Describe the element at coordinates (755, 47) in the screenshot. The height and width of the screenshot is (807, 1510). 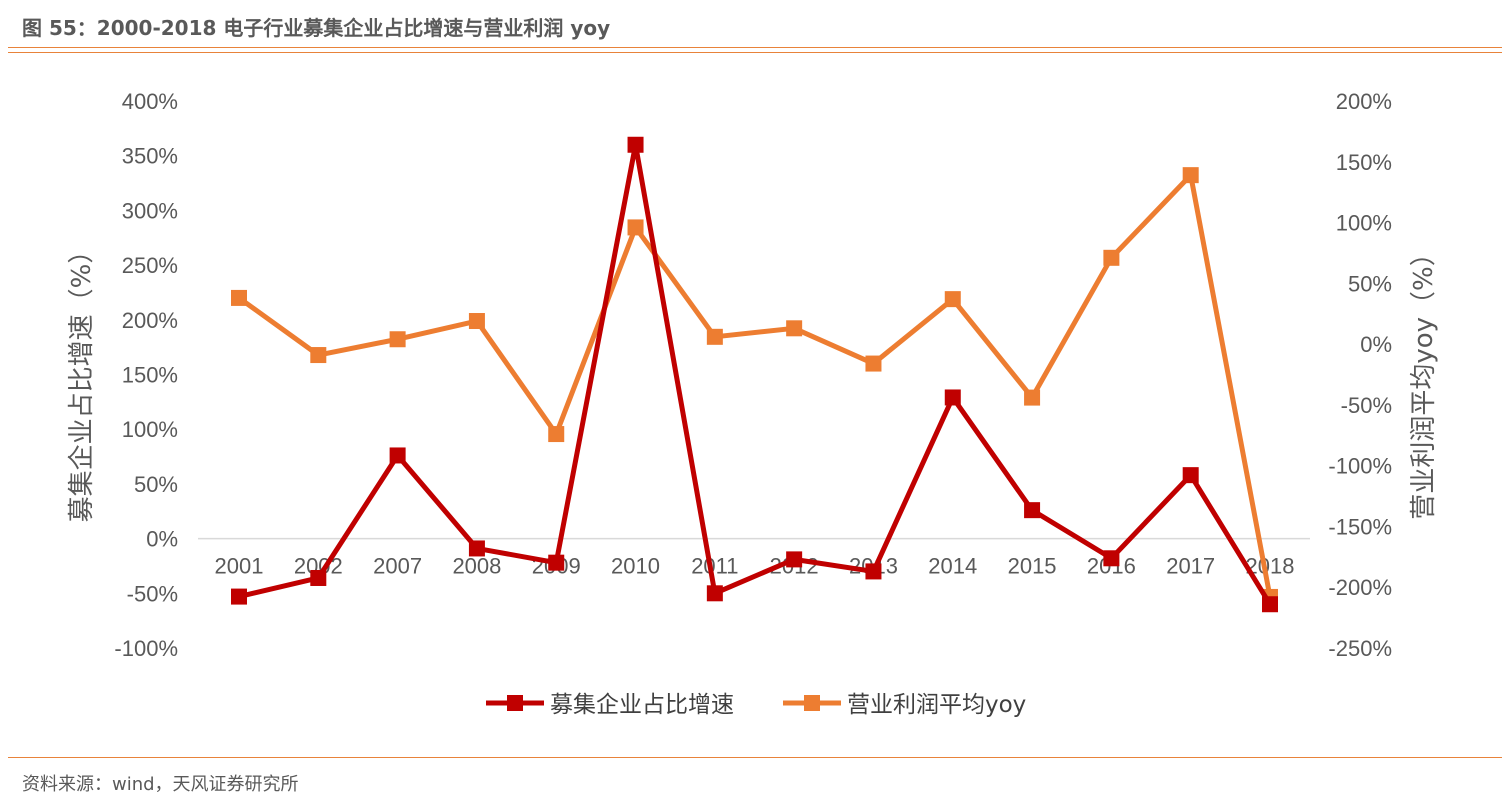
I see `header-rule` at that location.